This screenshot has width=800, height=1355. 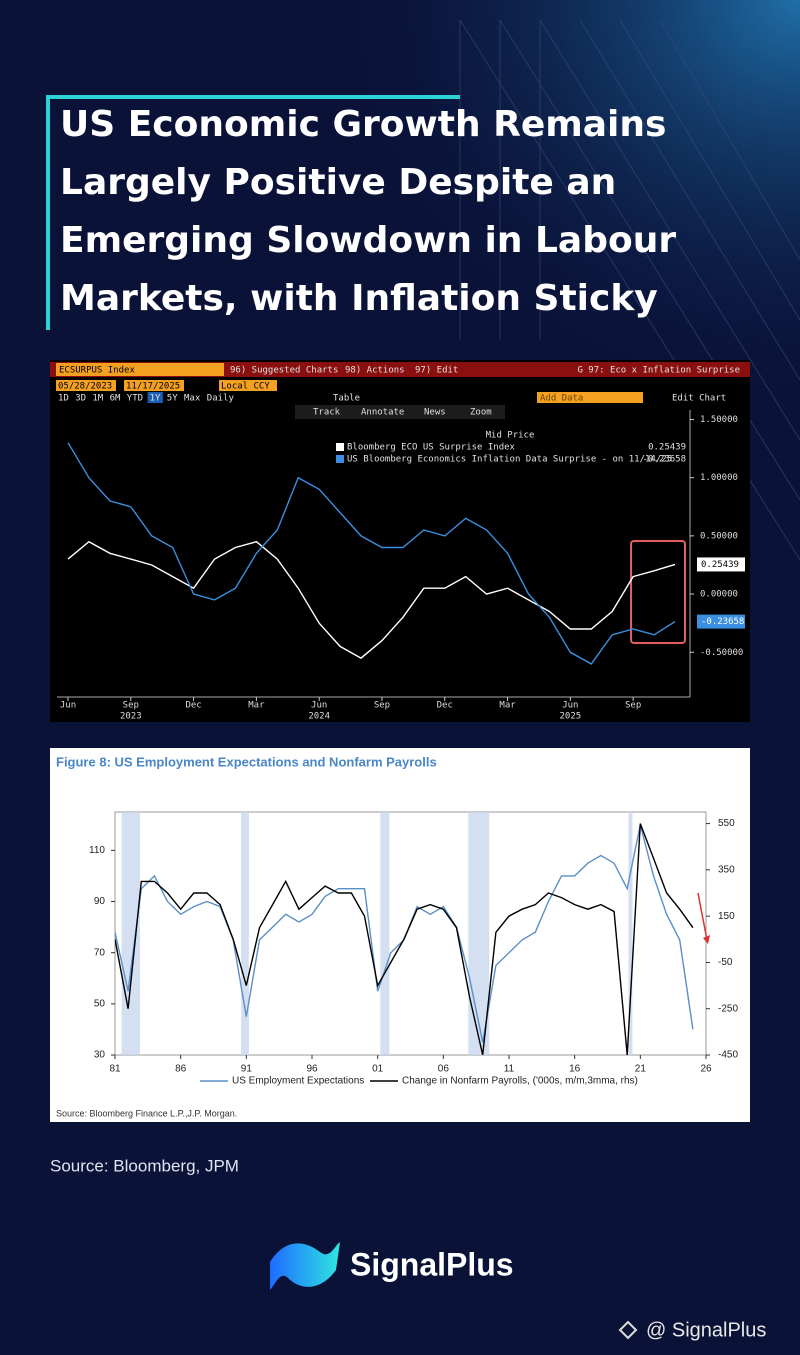 What do you see at coordinates (181, 1069) in the screenshot?
I see `x-tick-label: 86` at bounding box center [181, 1069].